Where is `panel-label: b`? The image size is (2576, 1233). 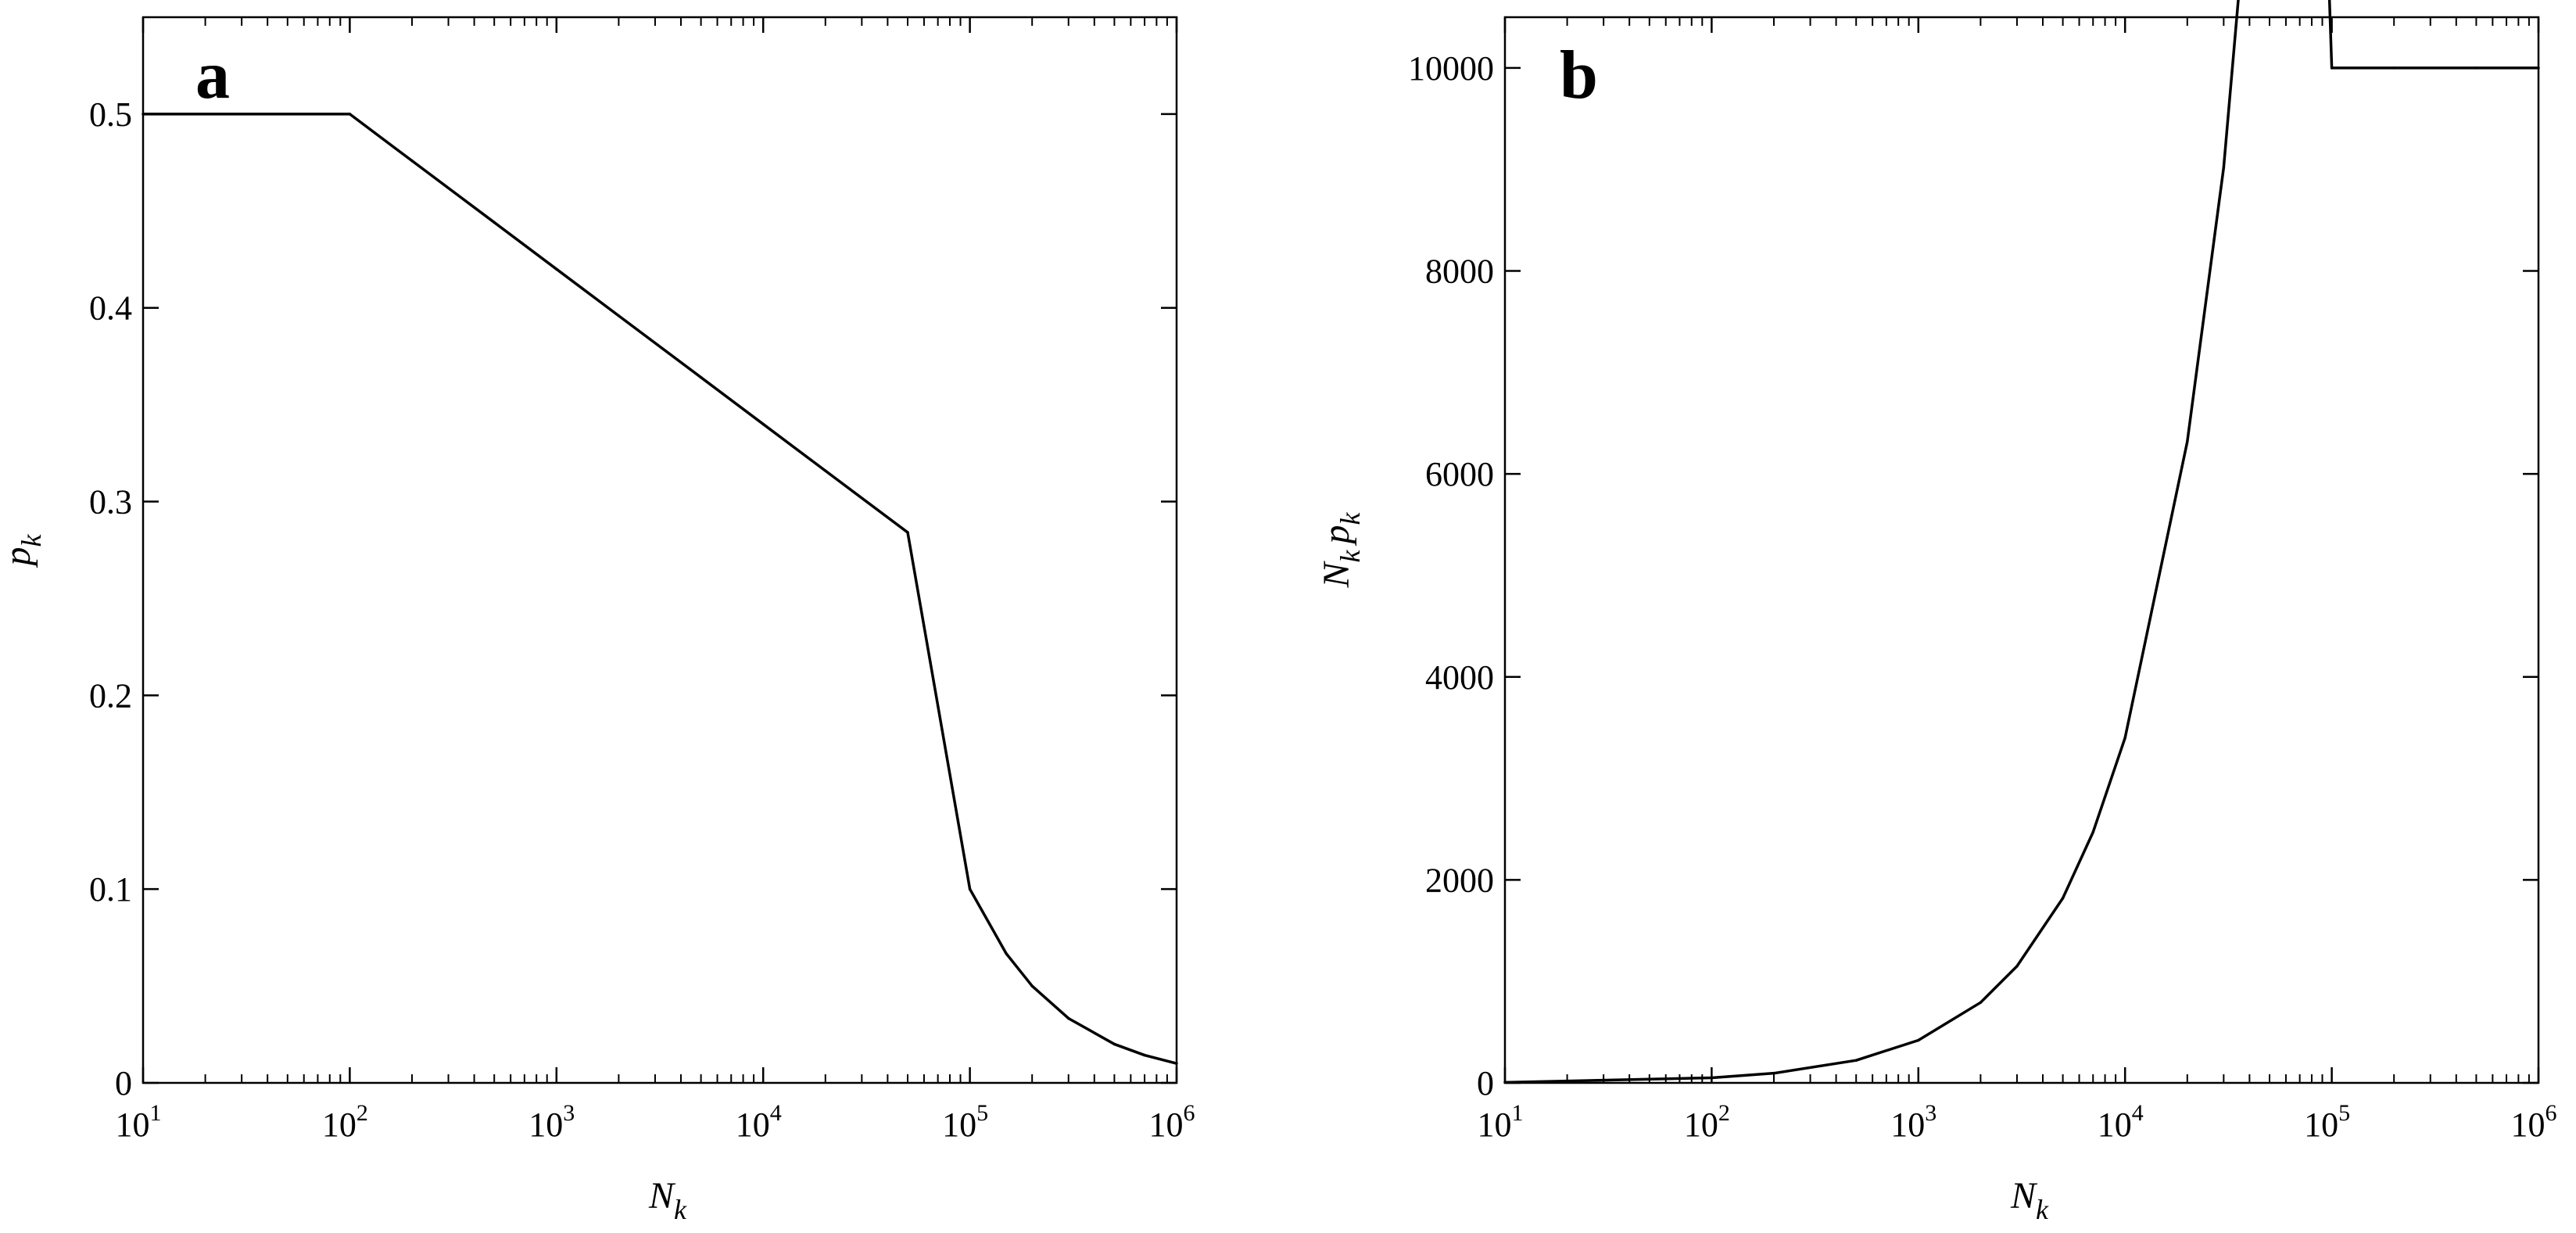 panel-label: b is located at coordinates (1579, 75).